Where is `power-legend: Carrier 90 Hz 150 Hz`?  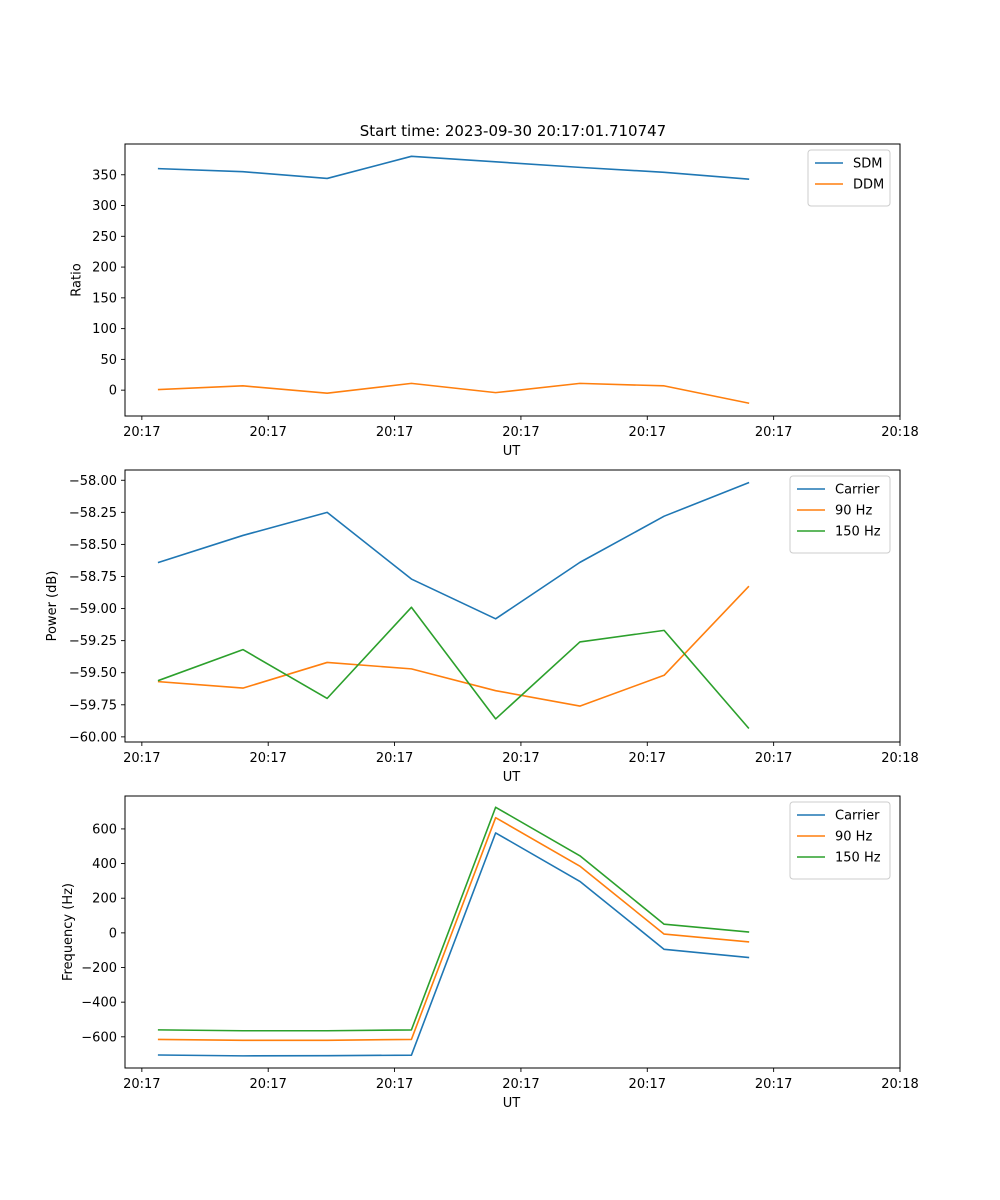
power-legend: Carrier 90 Hz 150 Hz is located at coordinates (840, 514).